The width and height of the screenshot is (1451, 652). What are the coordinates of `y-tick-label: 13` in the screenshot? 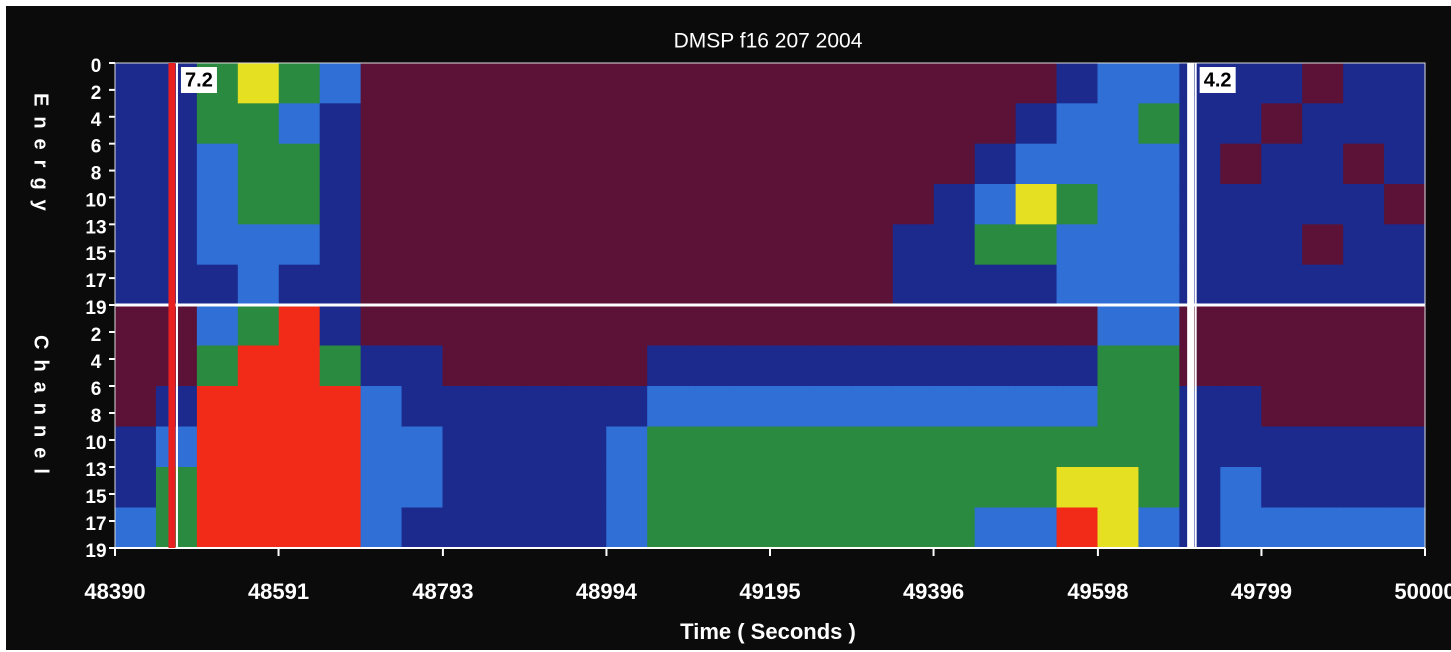 It's located at (95, 227).